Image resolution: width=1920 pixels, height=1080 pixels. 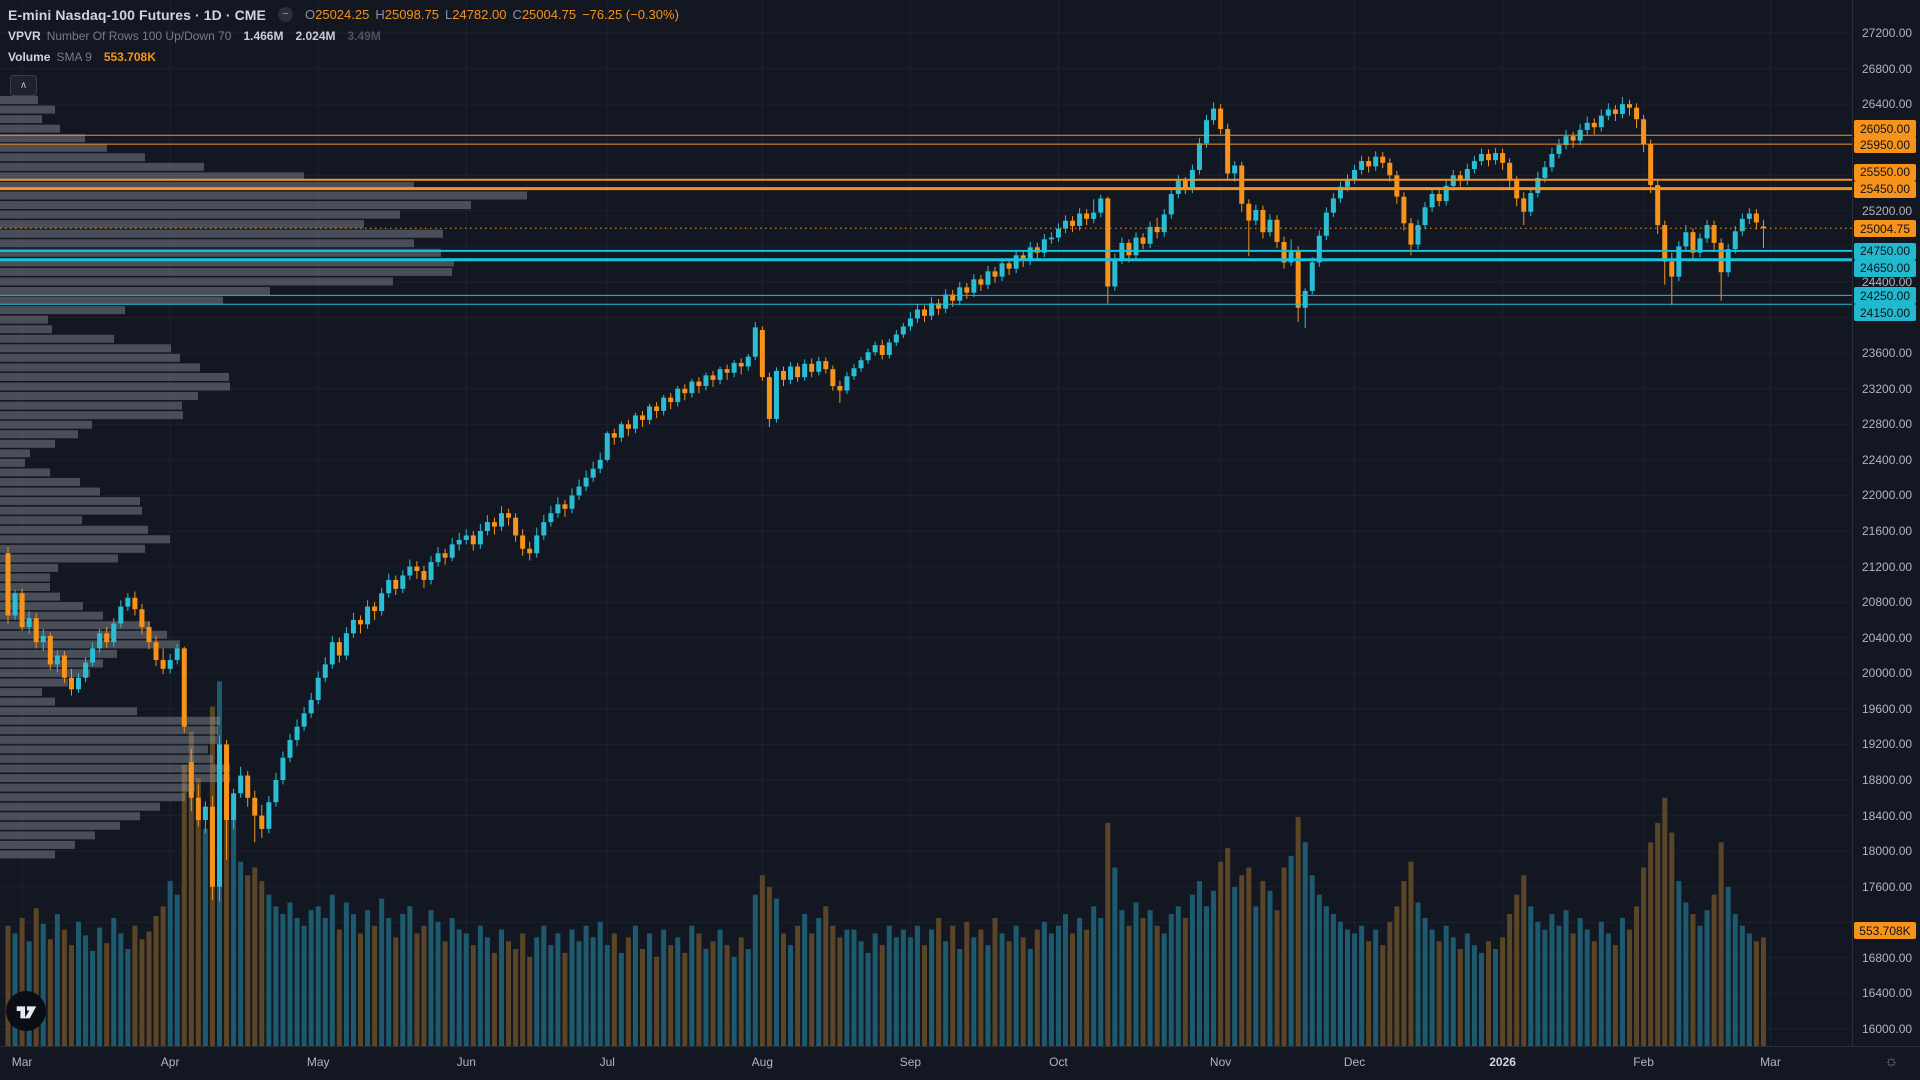 I want to click on price-level-badge: 24150.00, so click(x=1885, y=313).